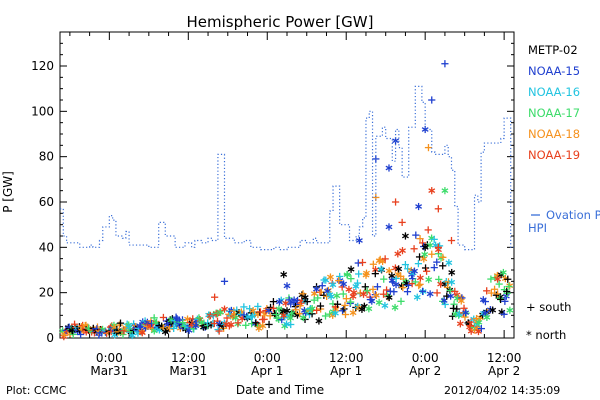 This screenshot has height=400, width=600. What do you see at coordinates (553, 50) in the screenshot?
I see `legend-satellite: METP-02` at bounding box center [553, 50].